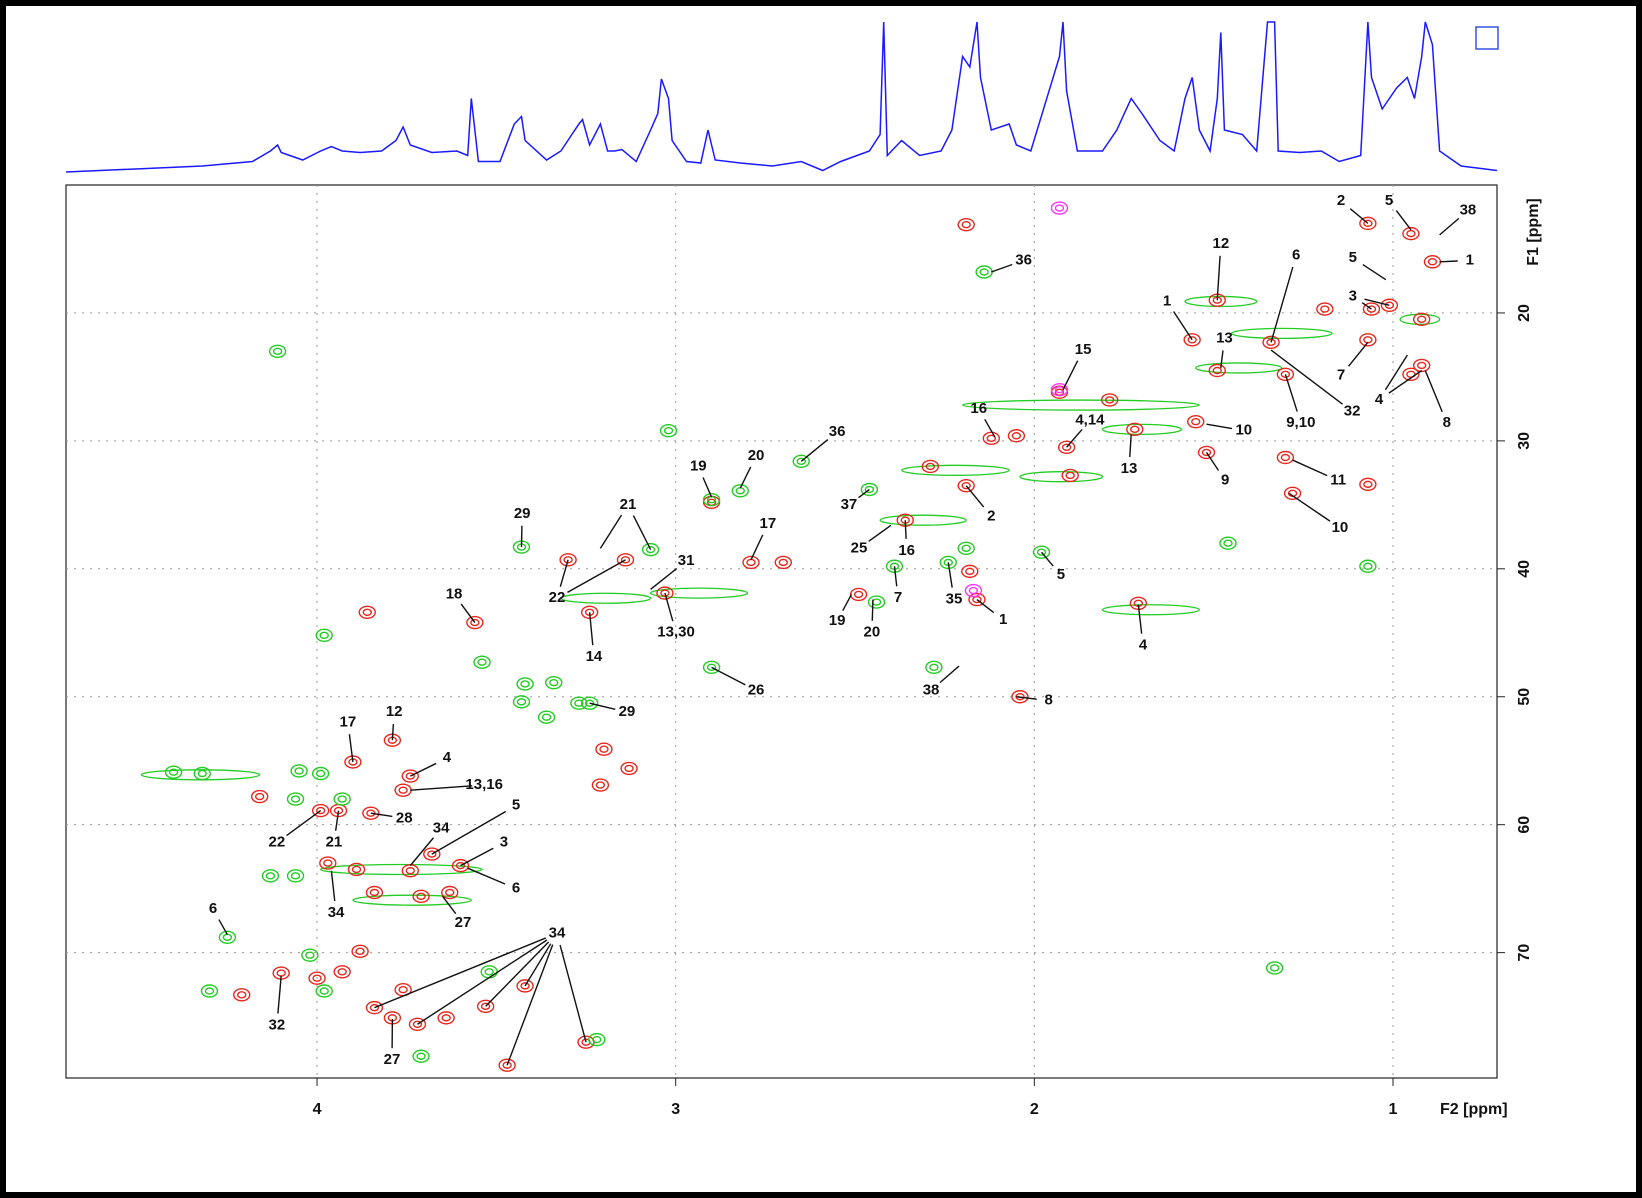  What do you see at coordinates (1061, 574) in the screenshot?
I see `peak-label: 5` at bounding box center [1061, 574].